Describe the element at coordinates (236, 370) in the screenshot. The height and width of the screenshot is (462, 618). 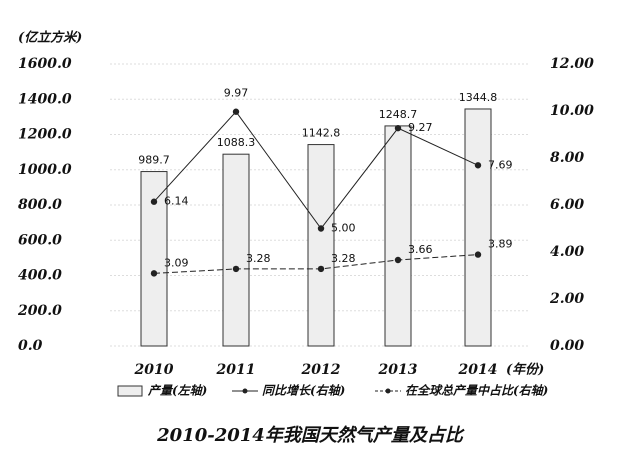
I see `x-tick-label: 2011` at that location.